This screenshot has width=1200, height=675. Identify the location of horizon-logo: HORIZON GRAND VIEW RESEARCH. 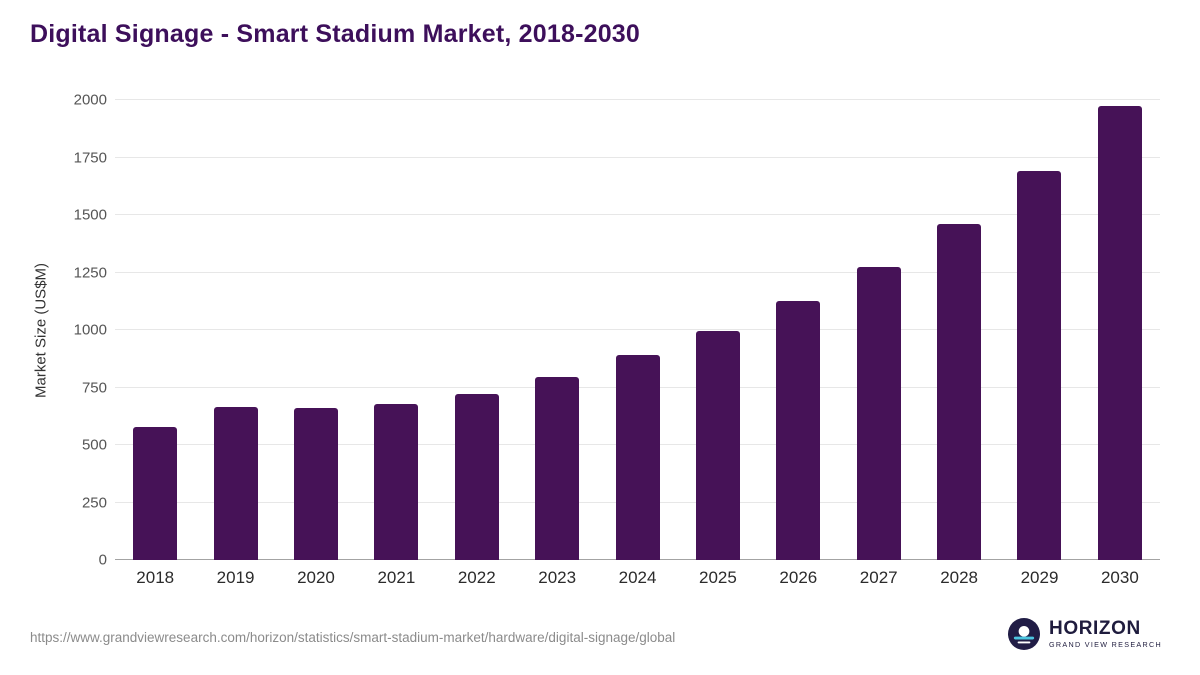
(1085, 634).